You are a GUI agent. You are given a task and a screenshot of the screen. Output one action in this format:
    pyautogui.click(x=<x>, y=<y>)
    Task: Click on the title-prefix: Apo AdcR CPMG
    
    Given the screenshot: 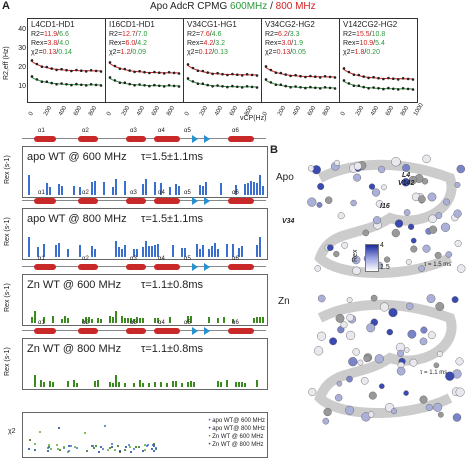 What is the action you would take?
    pyautogui.click(x=189, y=6)
    